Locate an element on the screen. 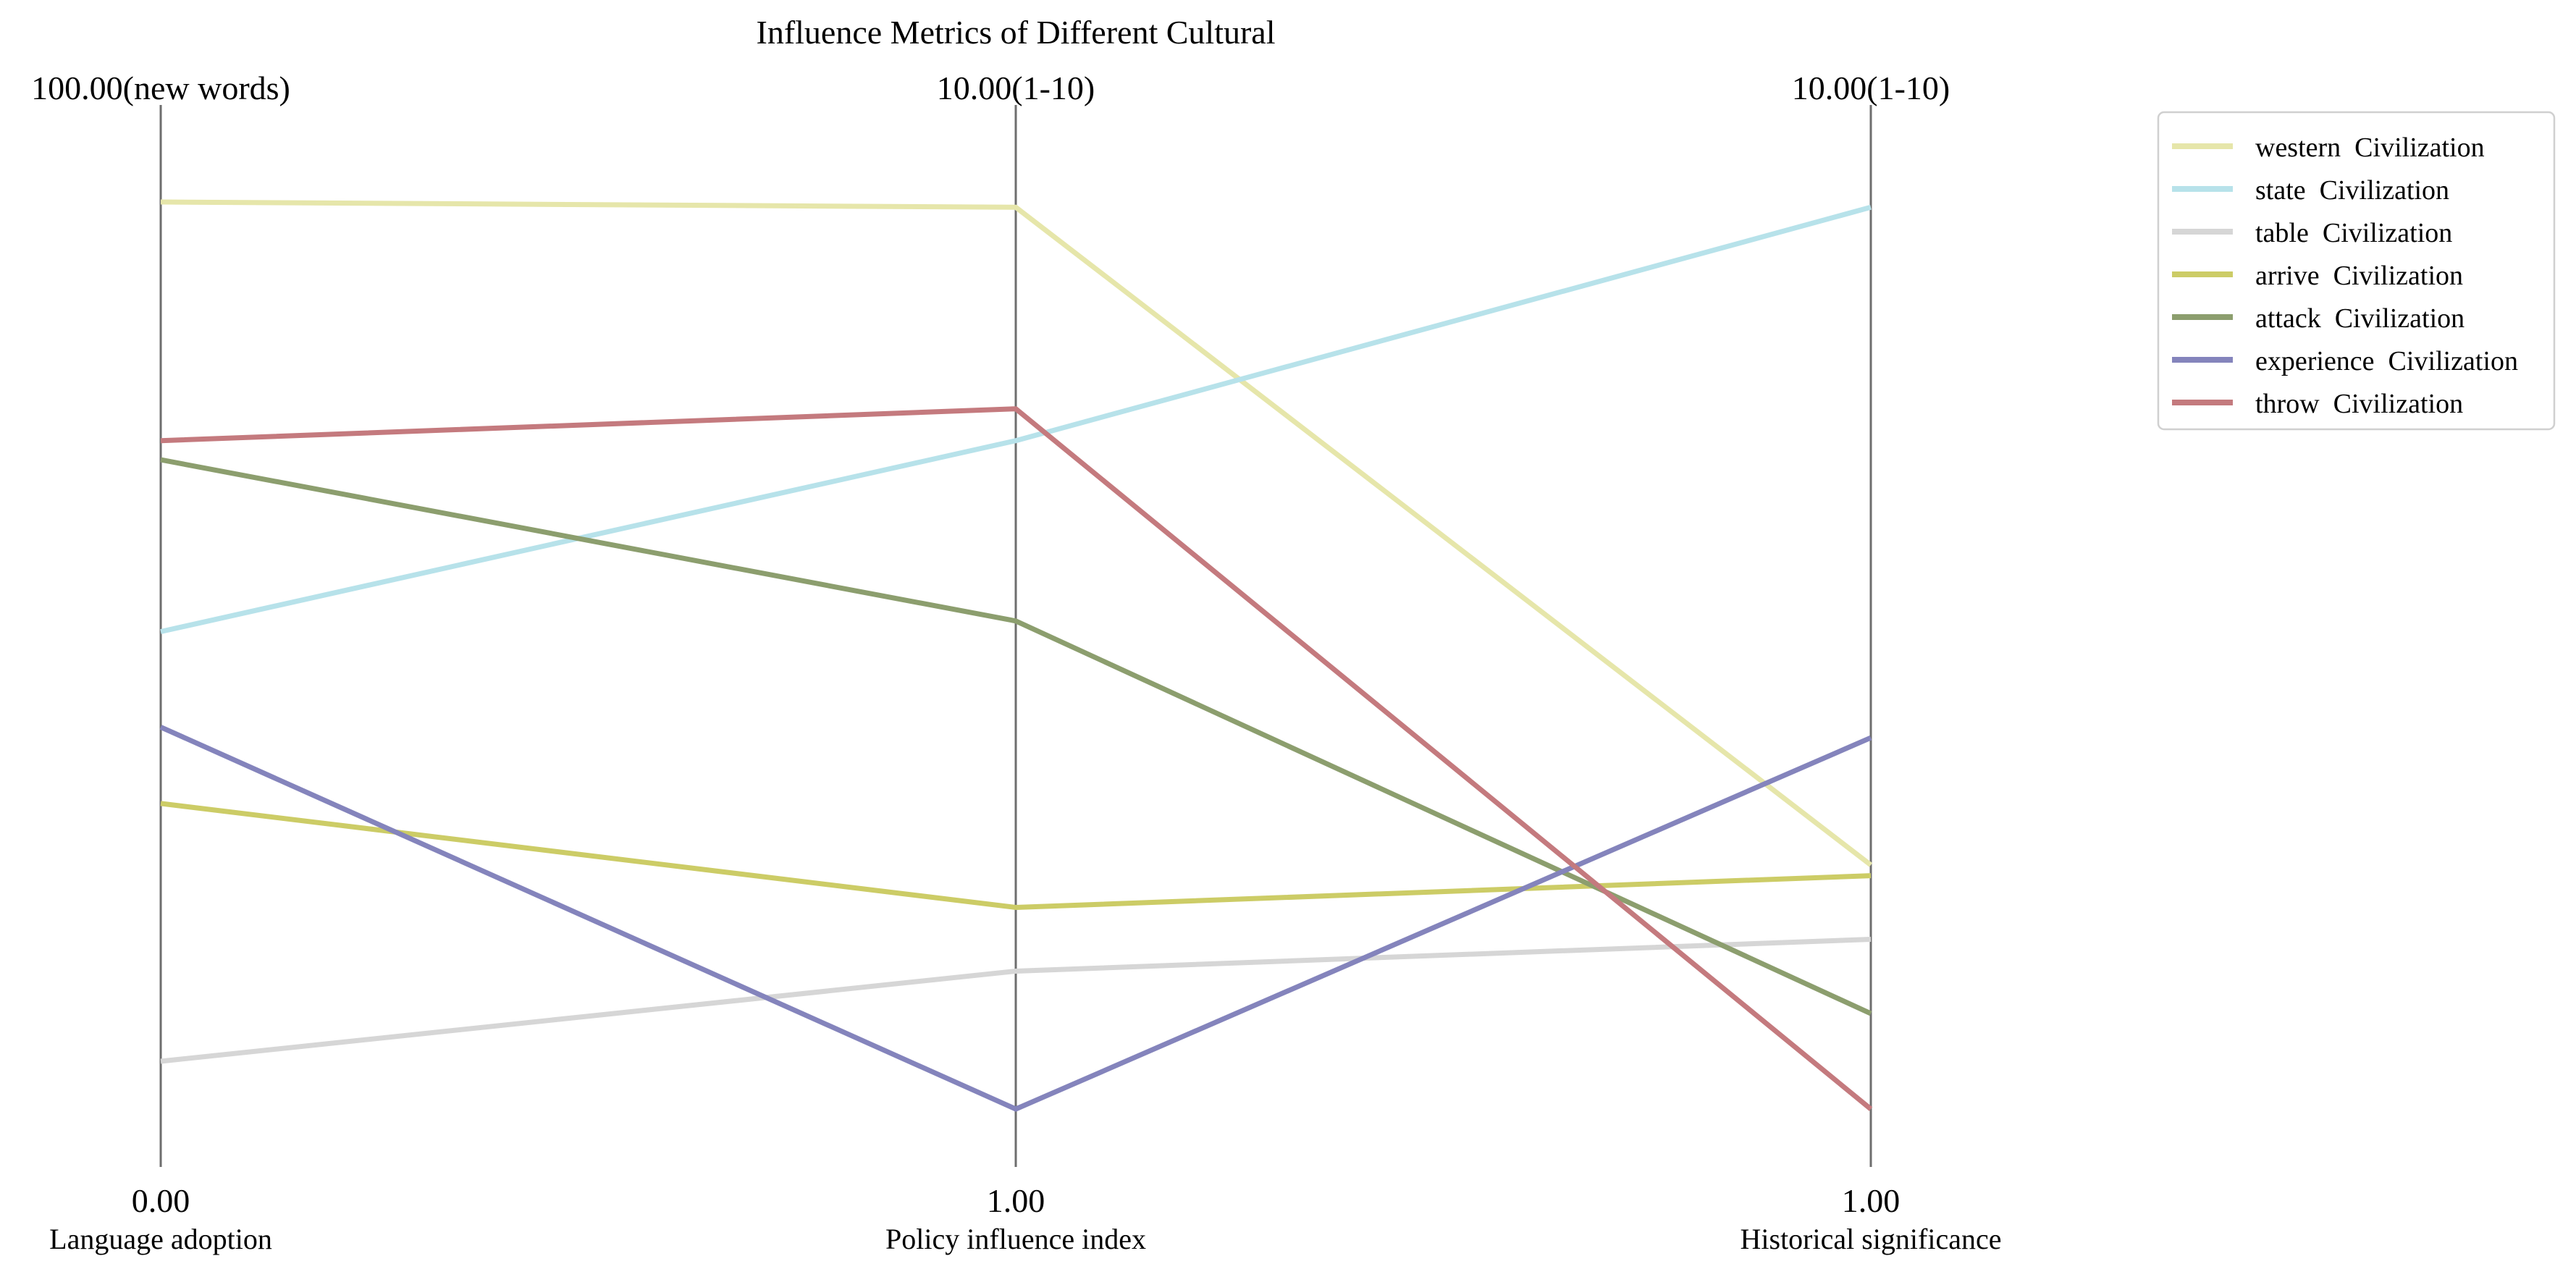 This screenshot has height=1277, width=2576. legend-label-4: arrive Civilization is located at coordinates (2359, 276).